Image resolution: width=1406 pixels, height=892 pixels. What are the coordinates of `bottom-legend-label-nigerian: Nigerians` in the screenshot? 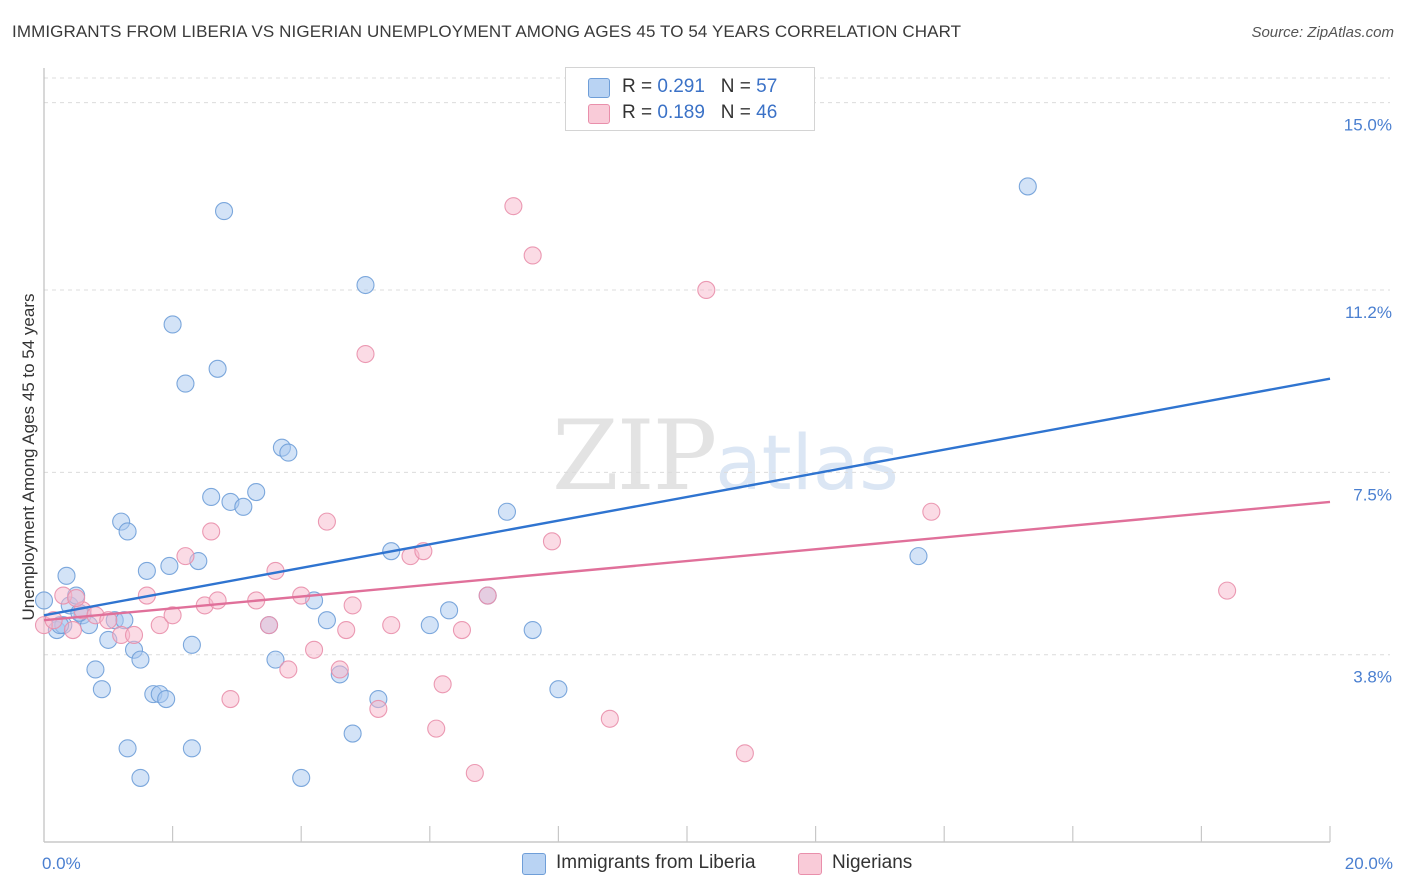 It's located at (872, 862).